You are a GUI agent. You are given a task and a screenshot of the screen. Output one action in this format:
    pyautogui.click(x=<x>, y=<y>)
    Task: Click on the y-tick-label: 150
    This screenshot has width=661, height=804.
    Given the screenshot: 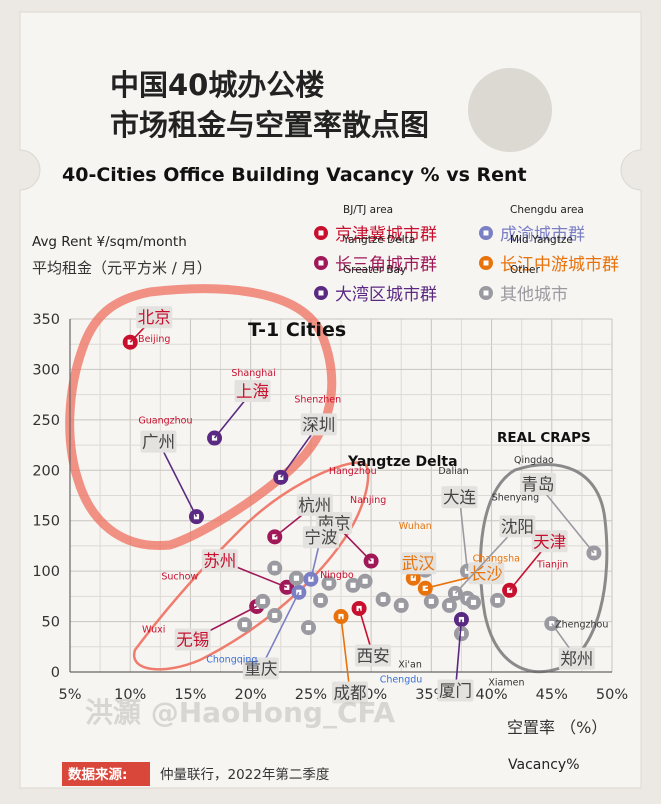 What is the action you would take?
    pyautogui.click(x=46, y=522)
    